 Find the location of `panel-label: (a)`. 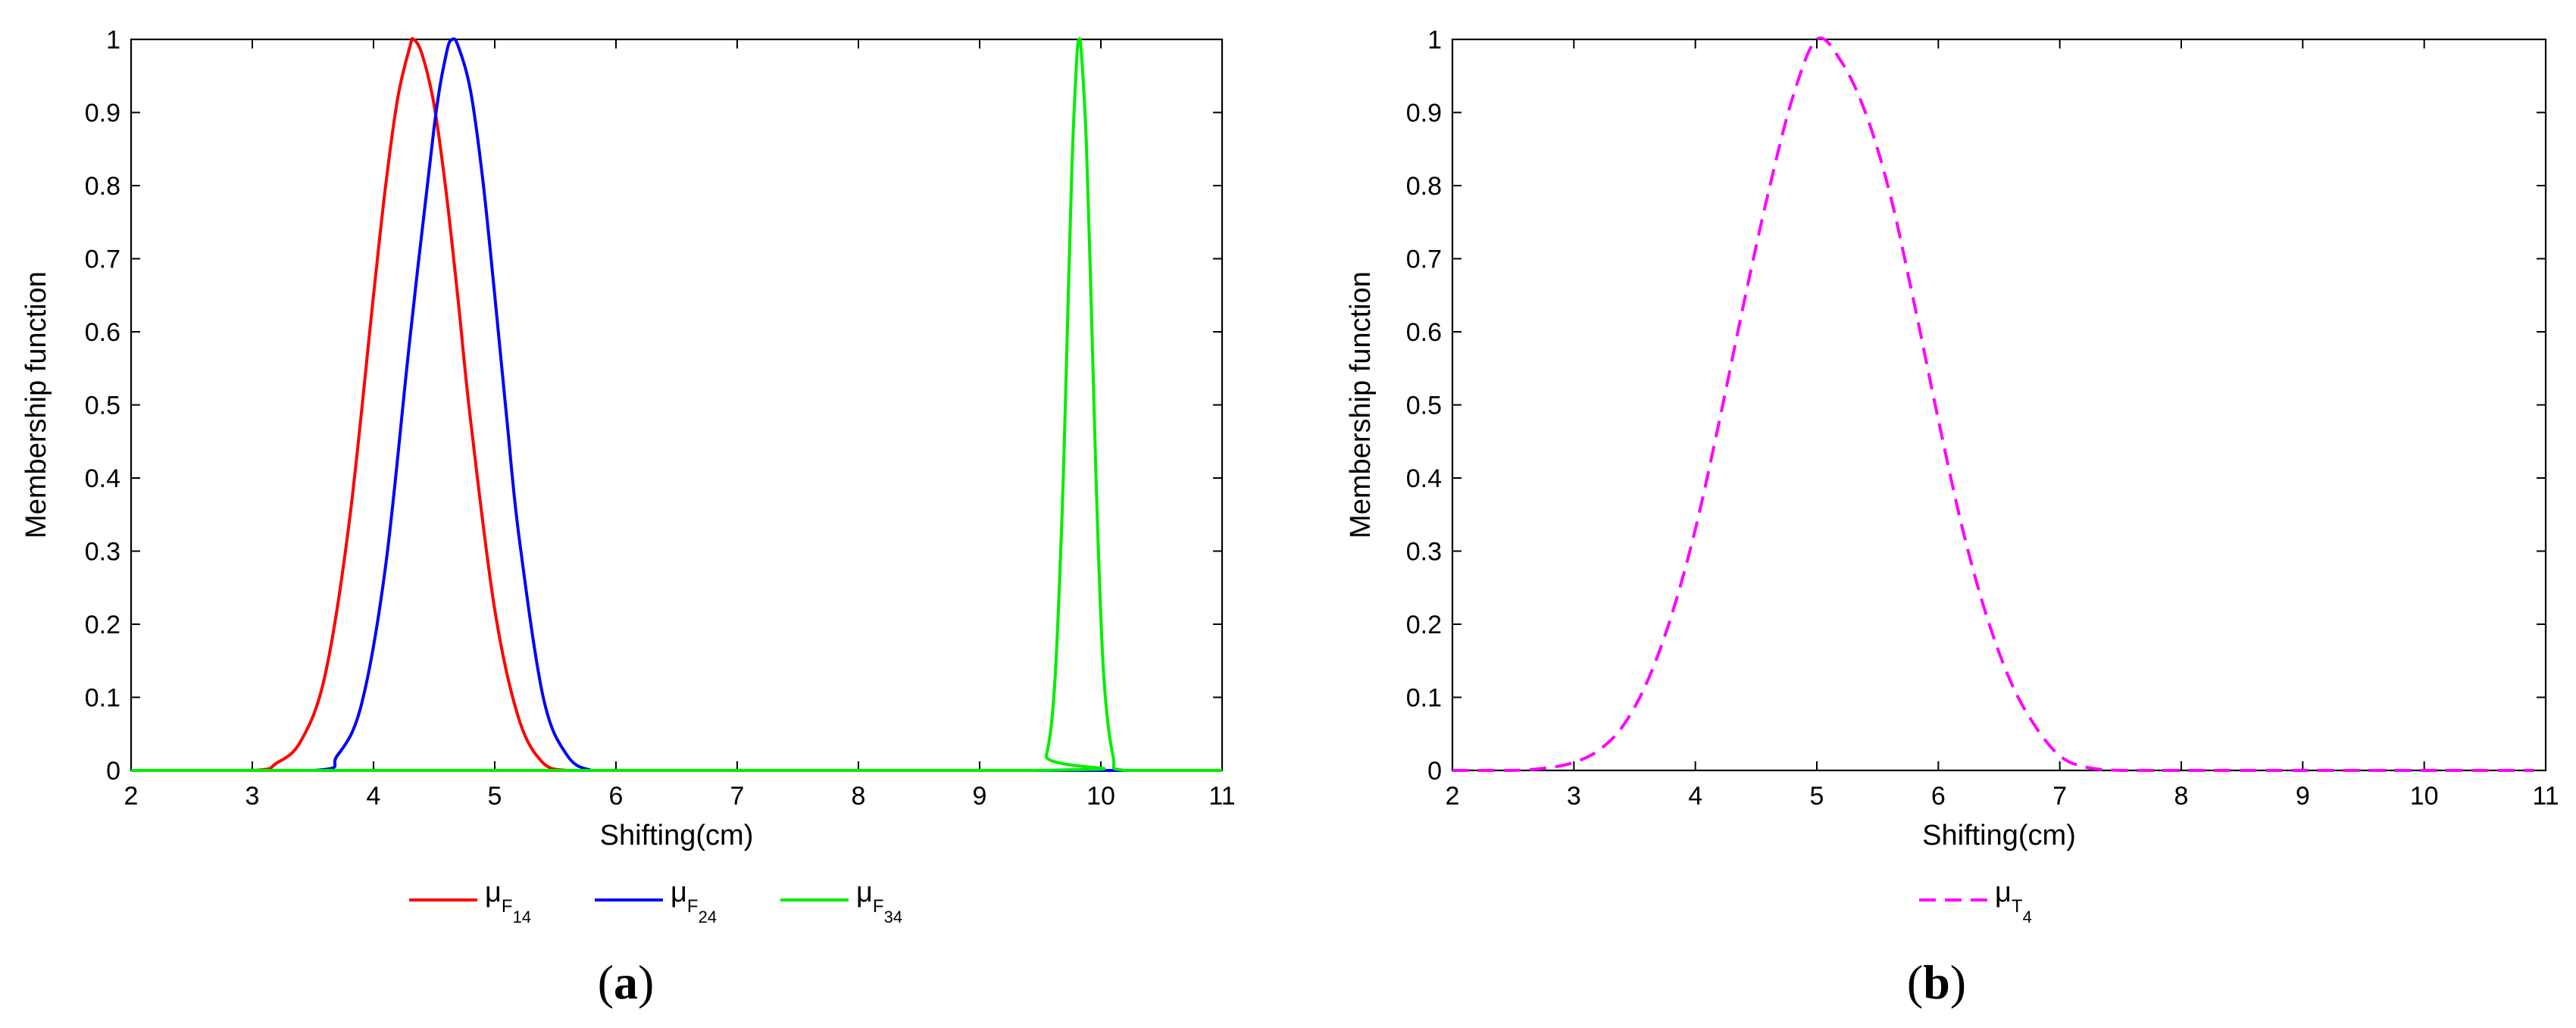

panel-label: (a) is located at coordinates (626, 982).